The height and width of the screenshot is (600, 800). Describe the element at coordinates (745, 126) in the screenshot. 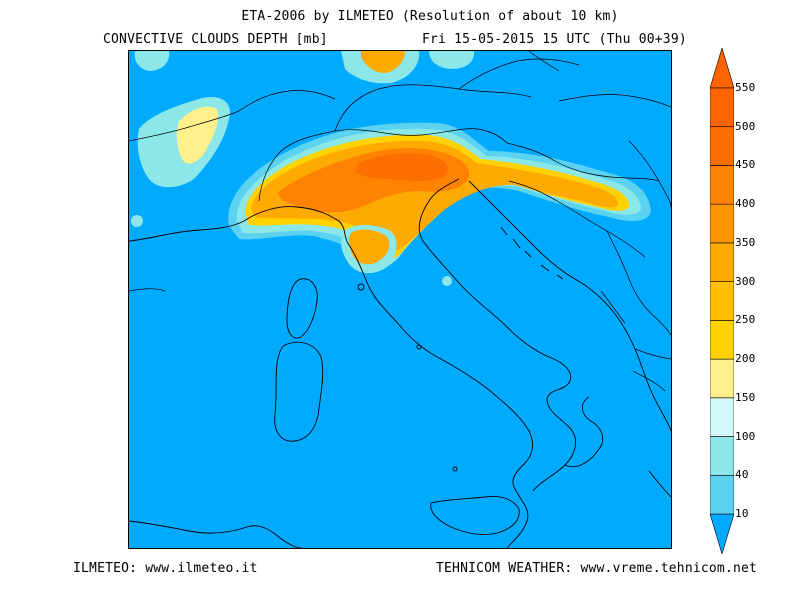

I see `color-scale-label: 500` at that location.